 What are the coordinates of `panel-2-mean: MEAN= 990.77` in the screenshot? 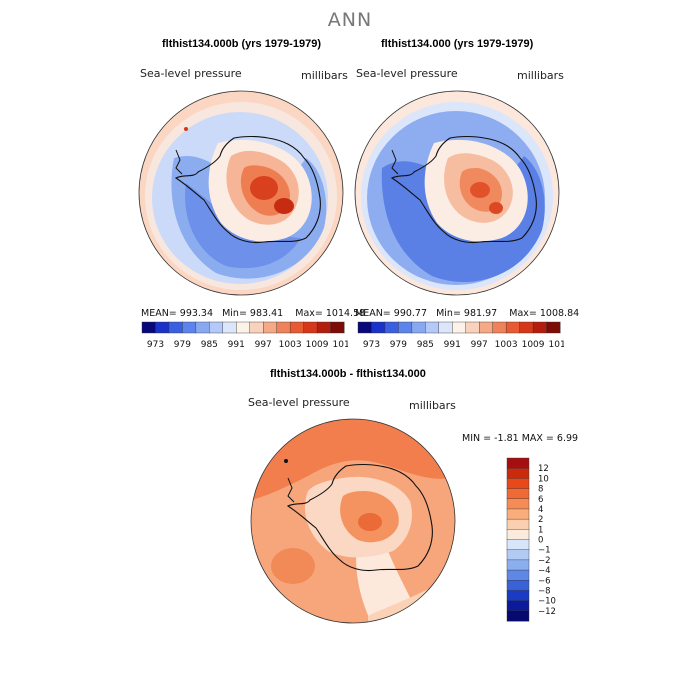 It's located at (391, 313).